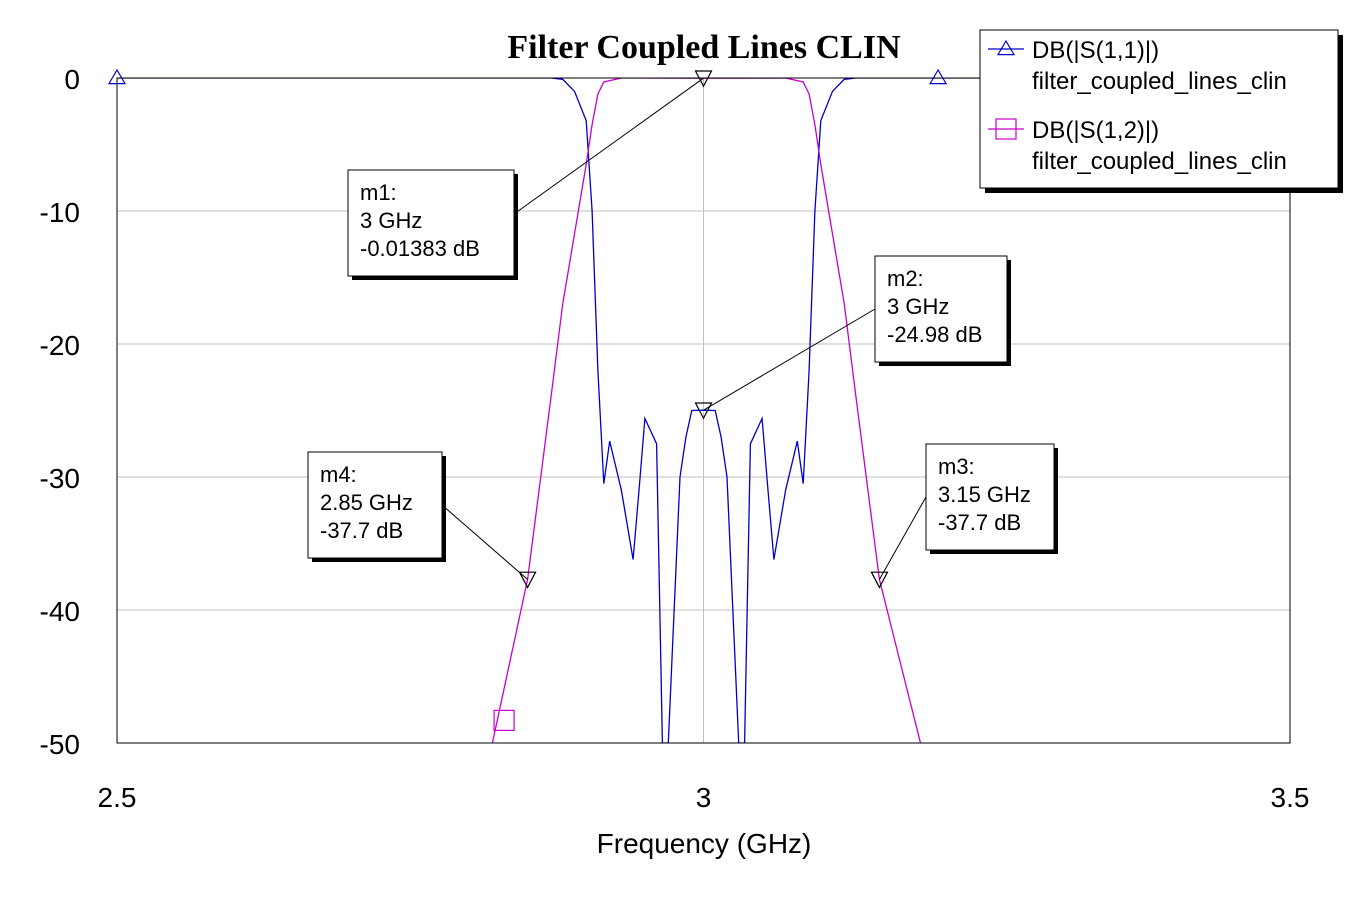 The width and height of the screenshot is (1364, 897). I want to click on legend-series-name: DB(|S(1,1)|), so click(1095, 50).